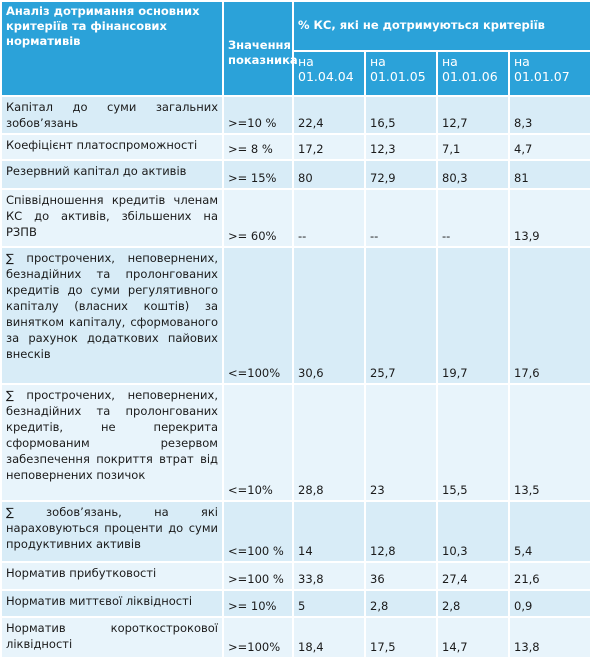 This screenshot has width=590, height=659. What do you see at coordinates (549, 442) in the screenshot?
I see `percent-value: 13,5` at bounding box center [549, 442].